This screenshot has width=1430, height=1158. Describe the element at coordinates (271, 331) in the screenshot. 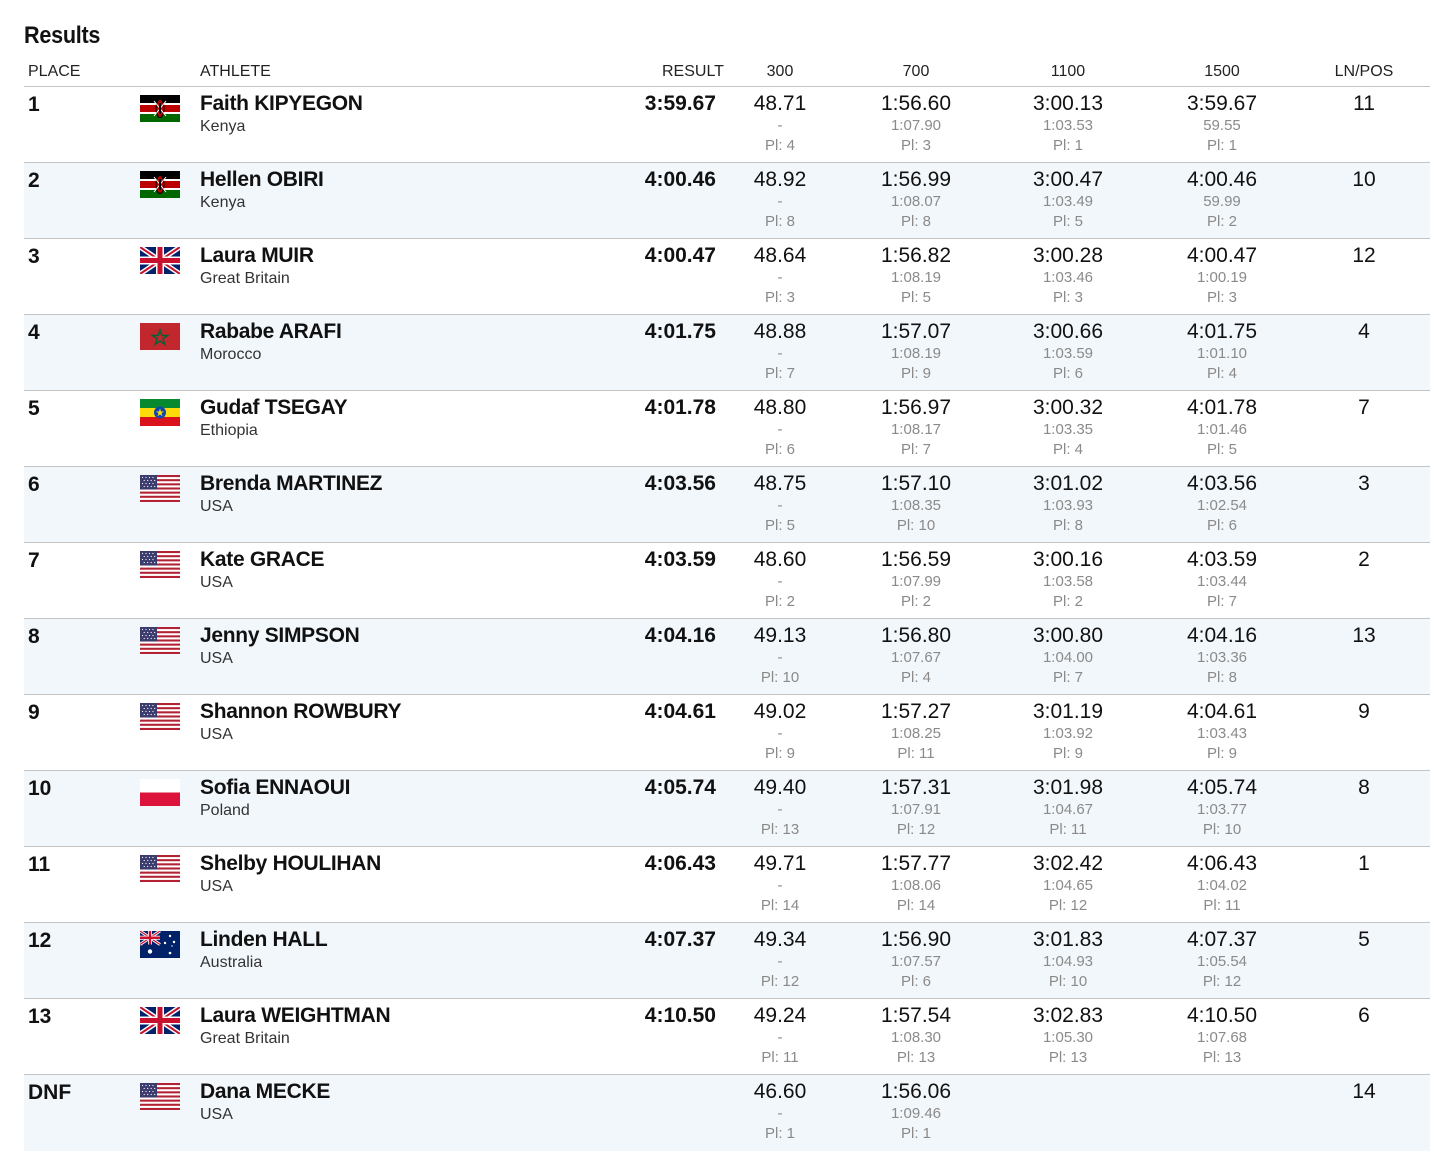

I see `athlete-name: Rababe ARAFI` at that location.